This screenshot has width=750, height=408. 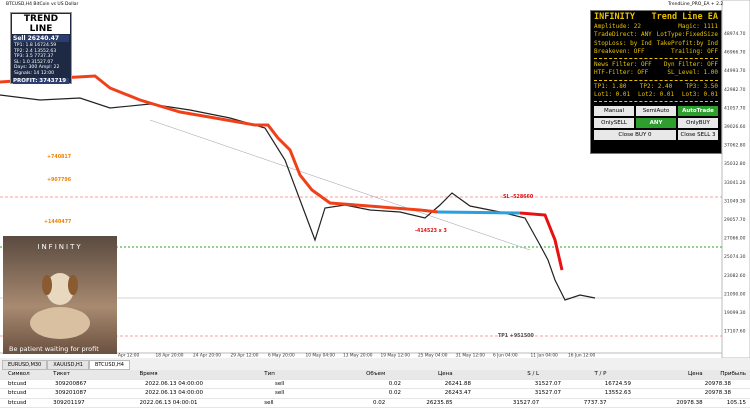 I want to click on ea-button: SemiAuto, so click(x=656, y=111).